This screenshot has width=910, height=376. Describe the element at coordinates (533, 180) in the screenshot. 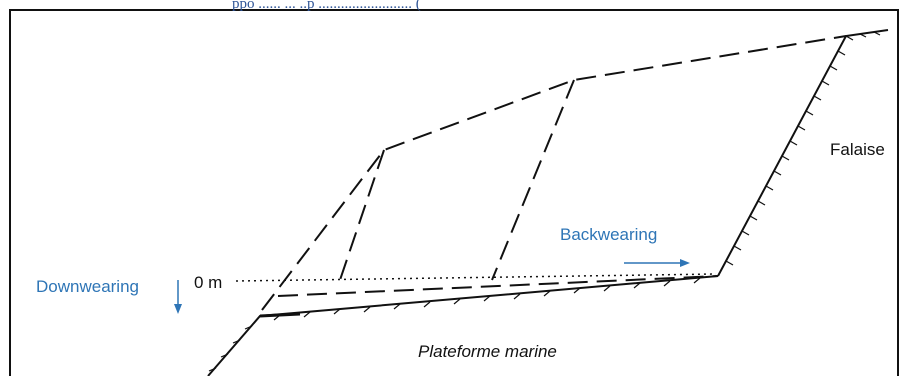

I see `old-cliff-2-dashed` at that location.